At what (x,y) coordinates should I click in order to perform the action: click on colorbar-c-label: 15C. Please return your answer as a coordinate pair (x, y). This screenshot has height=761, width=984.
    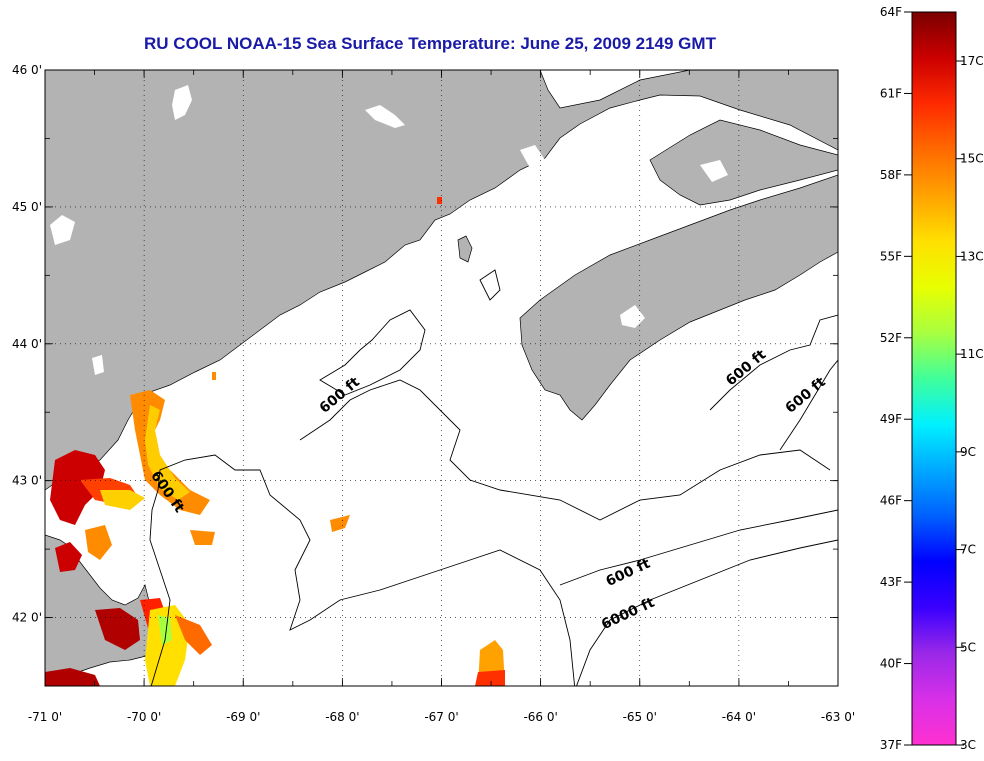
    Looking at the image, I should click on (972, 159).